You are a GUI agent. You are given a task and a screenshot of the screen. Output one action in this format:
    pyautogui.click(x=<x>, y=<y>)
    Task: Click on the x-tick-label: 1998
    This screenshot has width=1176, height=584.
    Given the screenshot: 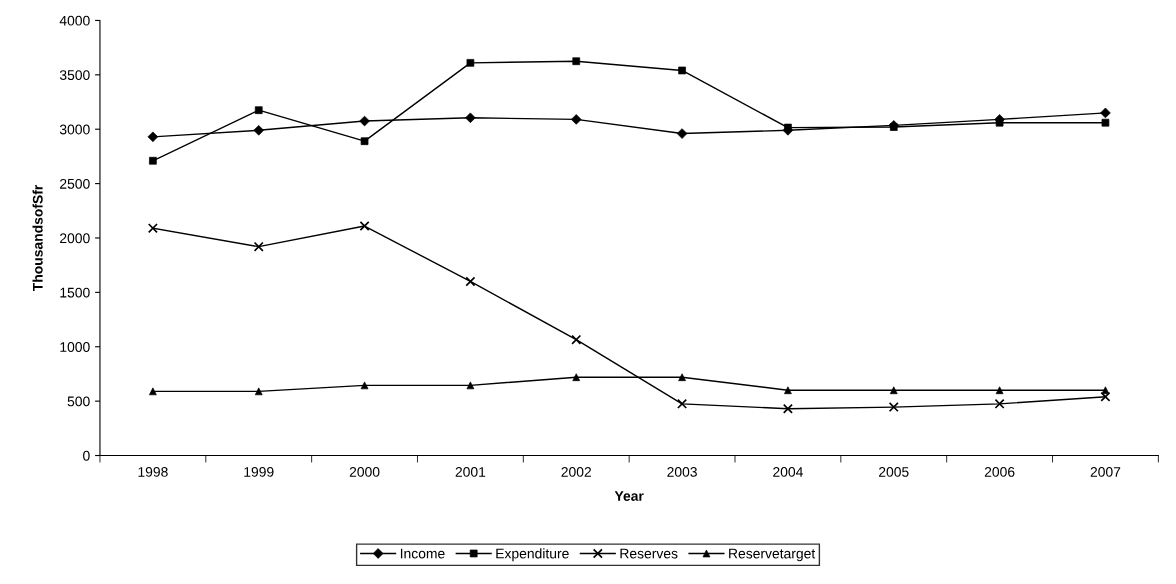 What is the action you would take?
    pyautogui.click(x=153, y=472)
    